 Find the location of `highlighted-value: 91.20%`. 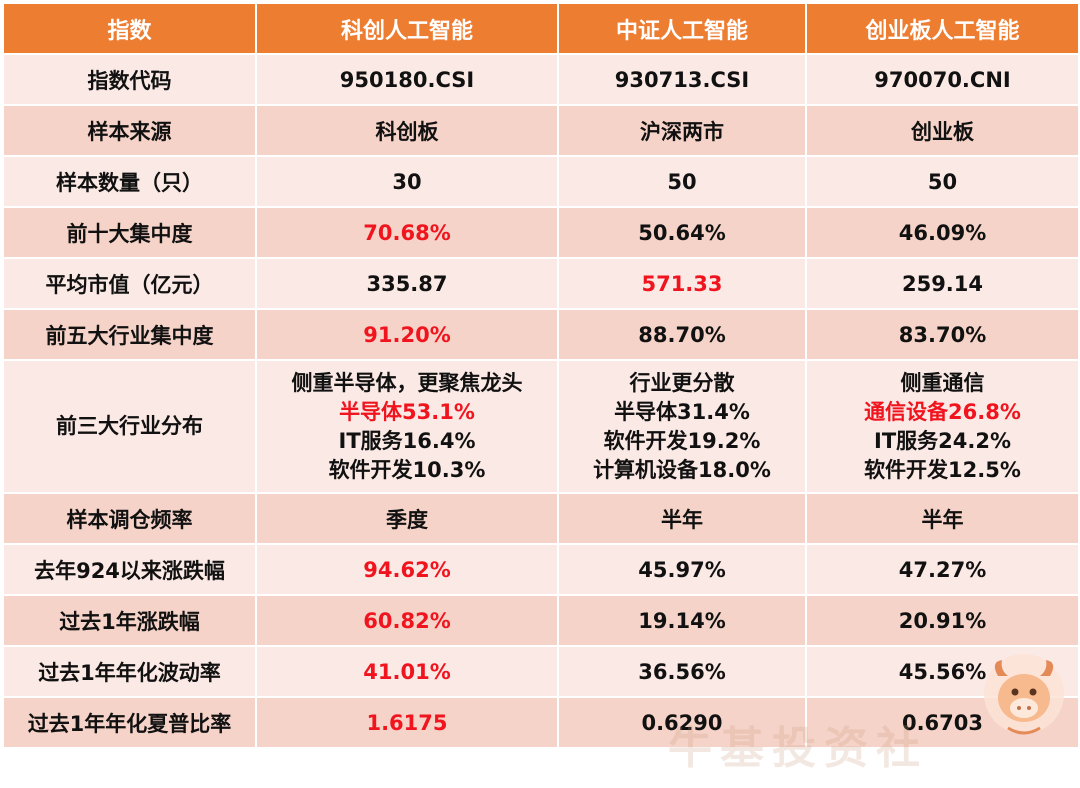

highlighted-value: 91.20% is located at coordinates (407, 334).